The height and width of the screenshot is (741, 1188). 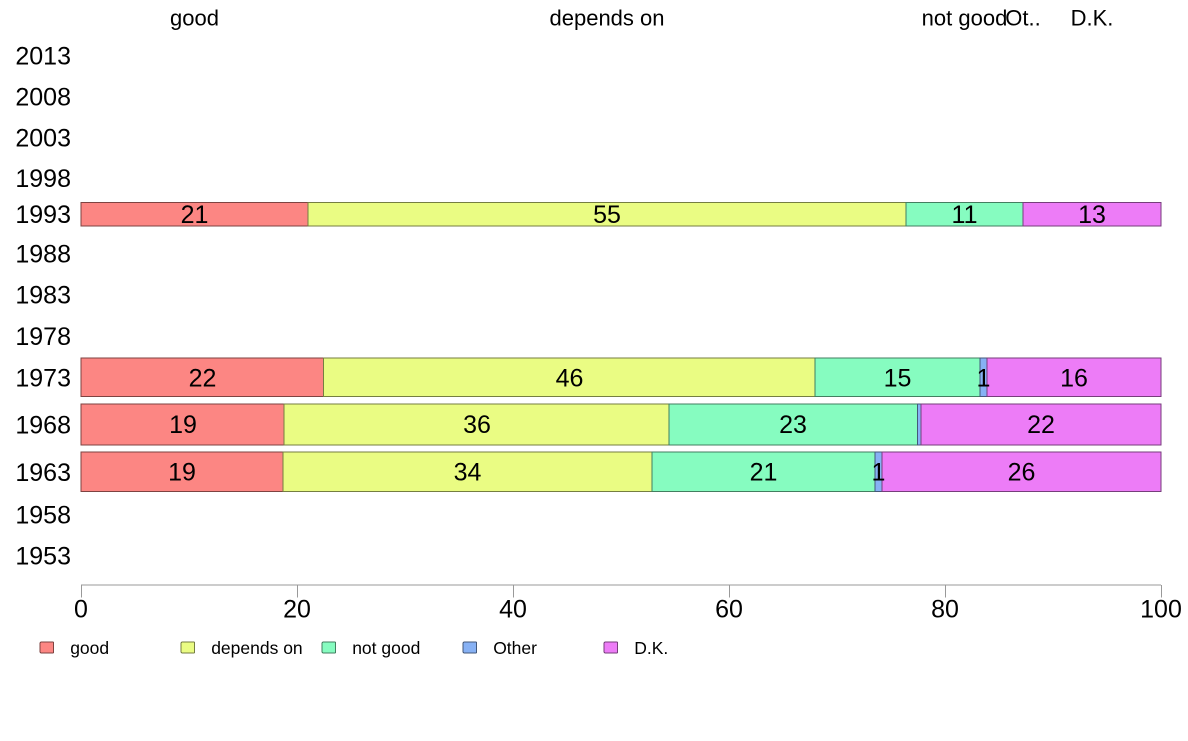 I want to click on svg-text: 1978, so click(x=43, y=337).